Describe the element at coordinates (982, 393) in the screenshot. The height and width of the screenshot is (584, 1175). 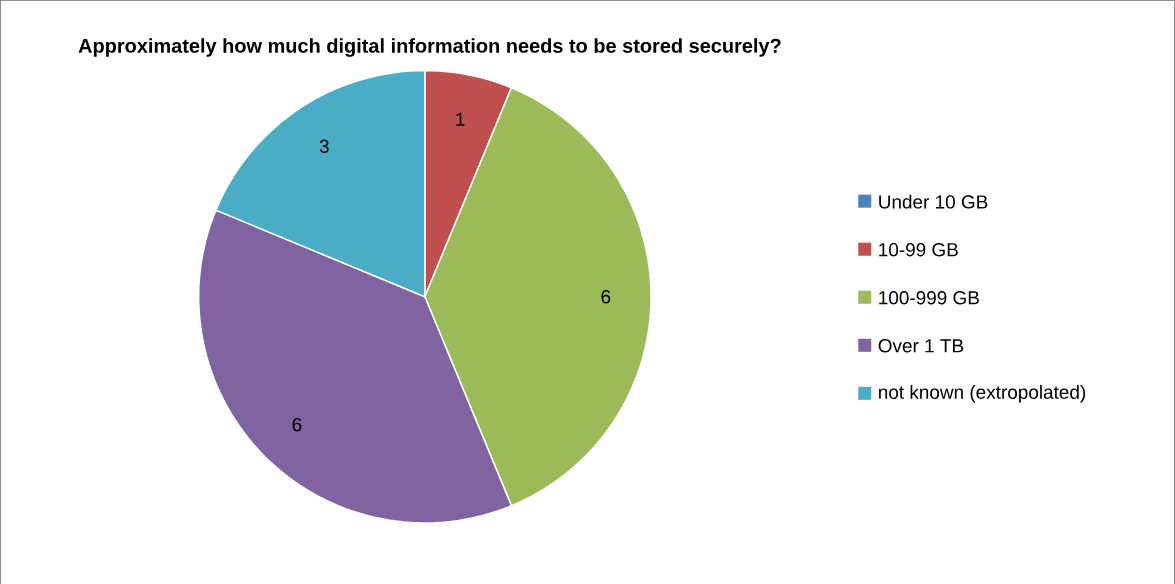
I see `legend-label: not known (extropolated)` at that location.